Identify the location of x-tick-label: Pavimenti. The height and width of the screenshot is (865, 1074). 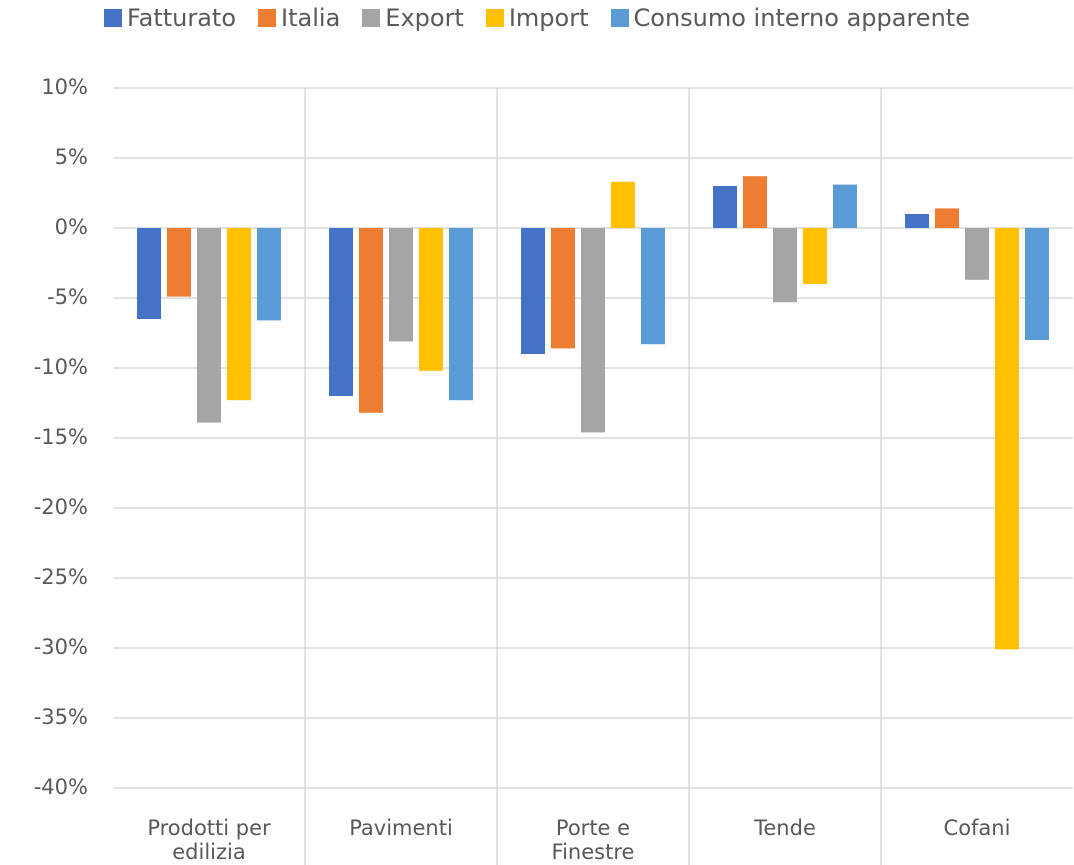
(401, 828).